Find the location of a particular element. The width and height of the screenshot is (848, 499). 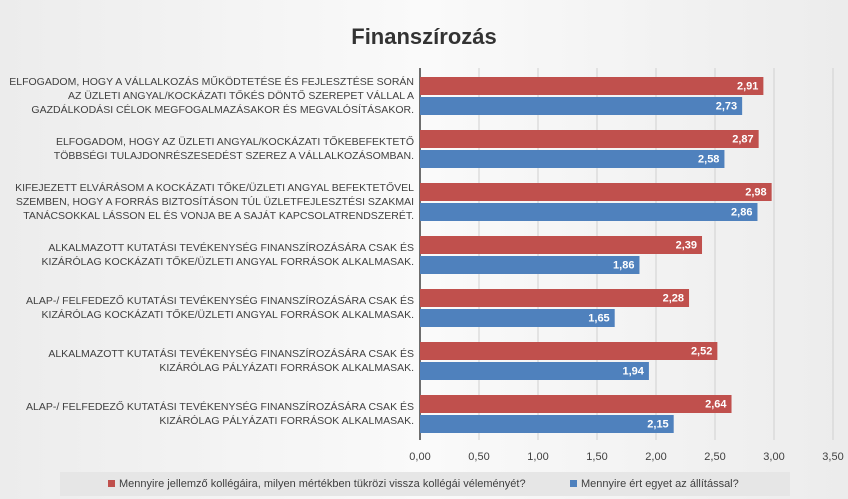

value-label: 2,98 is located at coordinates (755, 192).